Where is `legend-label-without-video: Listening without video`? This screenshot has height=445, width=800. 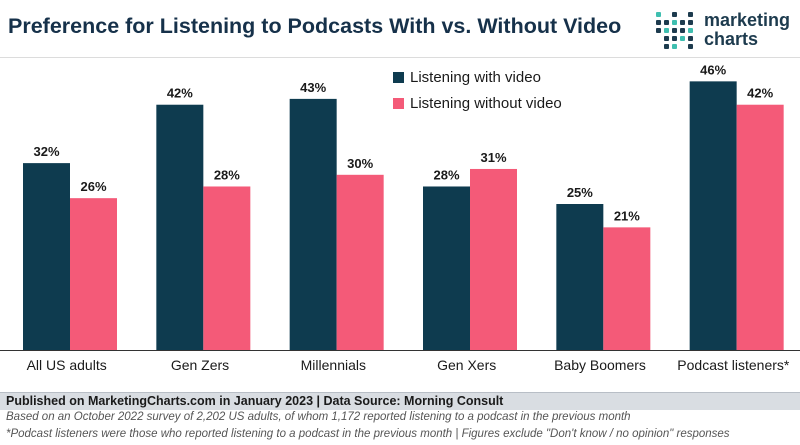
legend-label-without-video: Listening without video is located at coordinates (486, 103).